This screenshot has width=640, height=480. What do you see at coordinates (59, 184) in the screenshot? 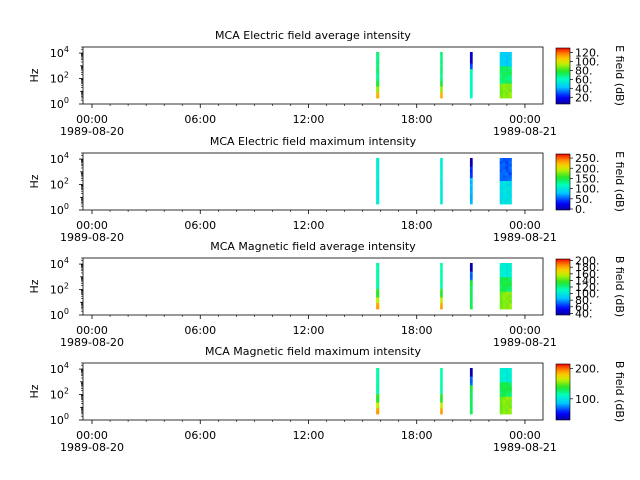
I see `y-tick-label: 10²` at bounding box center [59, 184].